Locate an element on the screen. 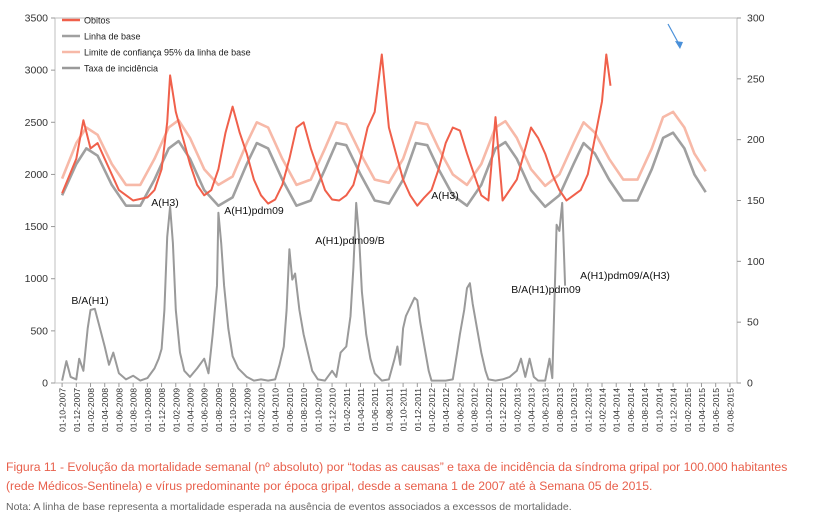 The image size is (820, 524). x-tick-label: 01-06-2008 is located at coordinates (119, 410).